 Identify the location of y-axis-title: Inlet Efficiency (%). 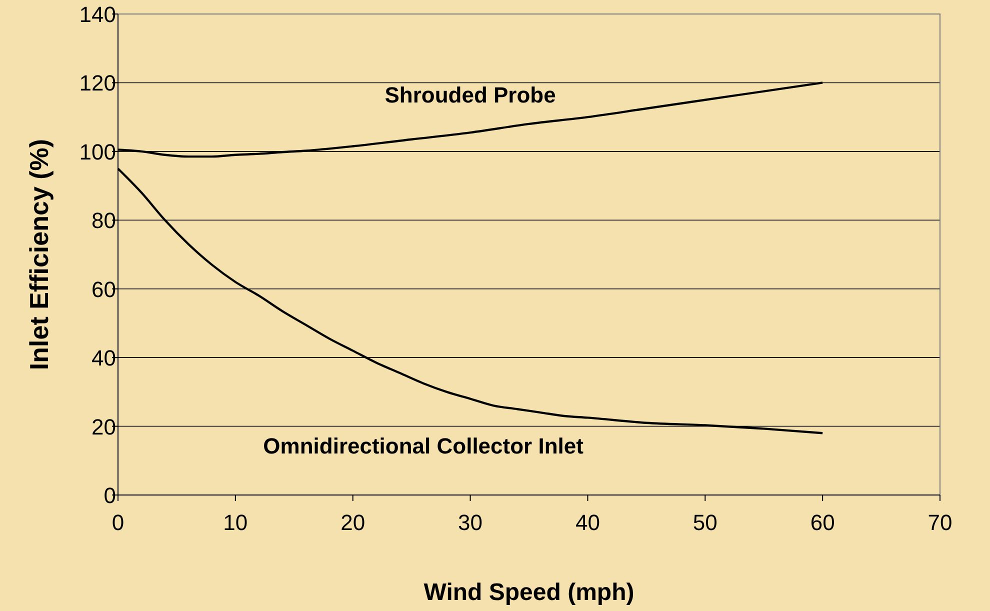
(39, 254).